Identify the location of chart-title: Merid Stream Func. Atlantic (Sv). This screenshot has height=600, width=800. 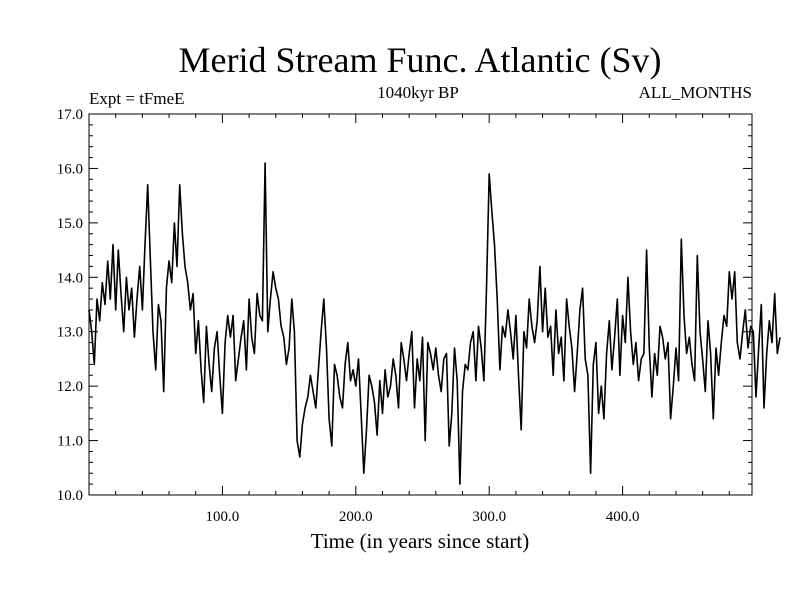
(420, 60).